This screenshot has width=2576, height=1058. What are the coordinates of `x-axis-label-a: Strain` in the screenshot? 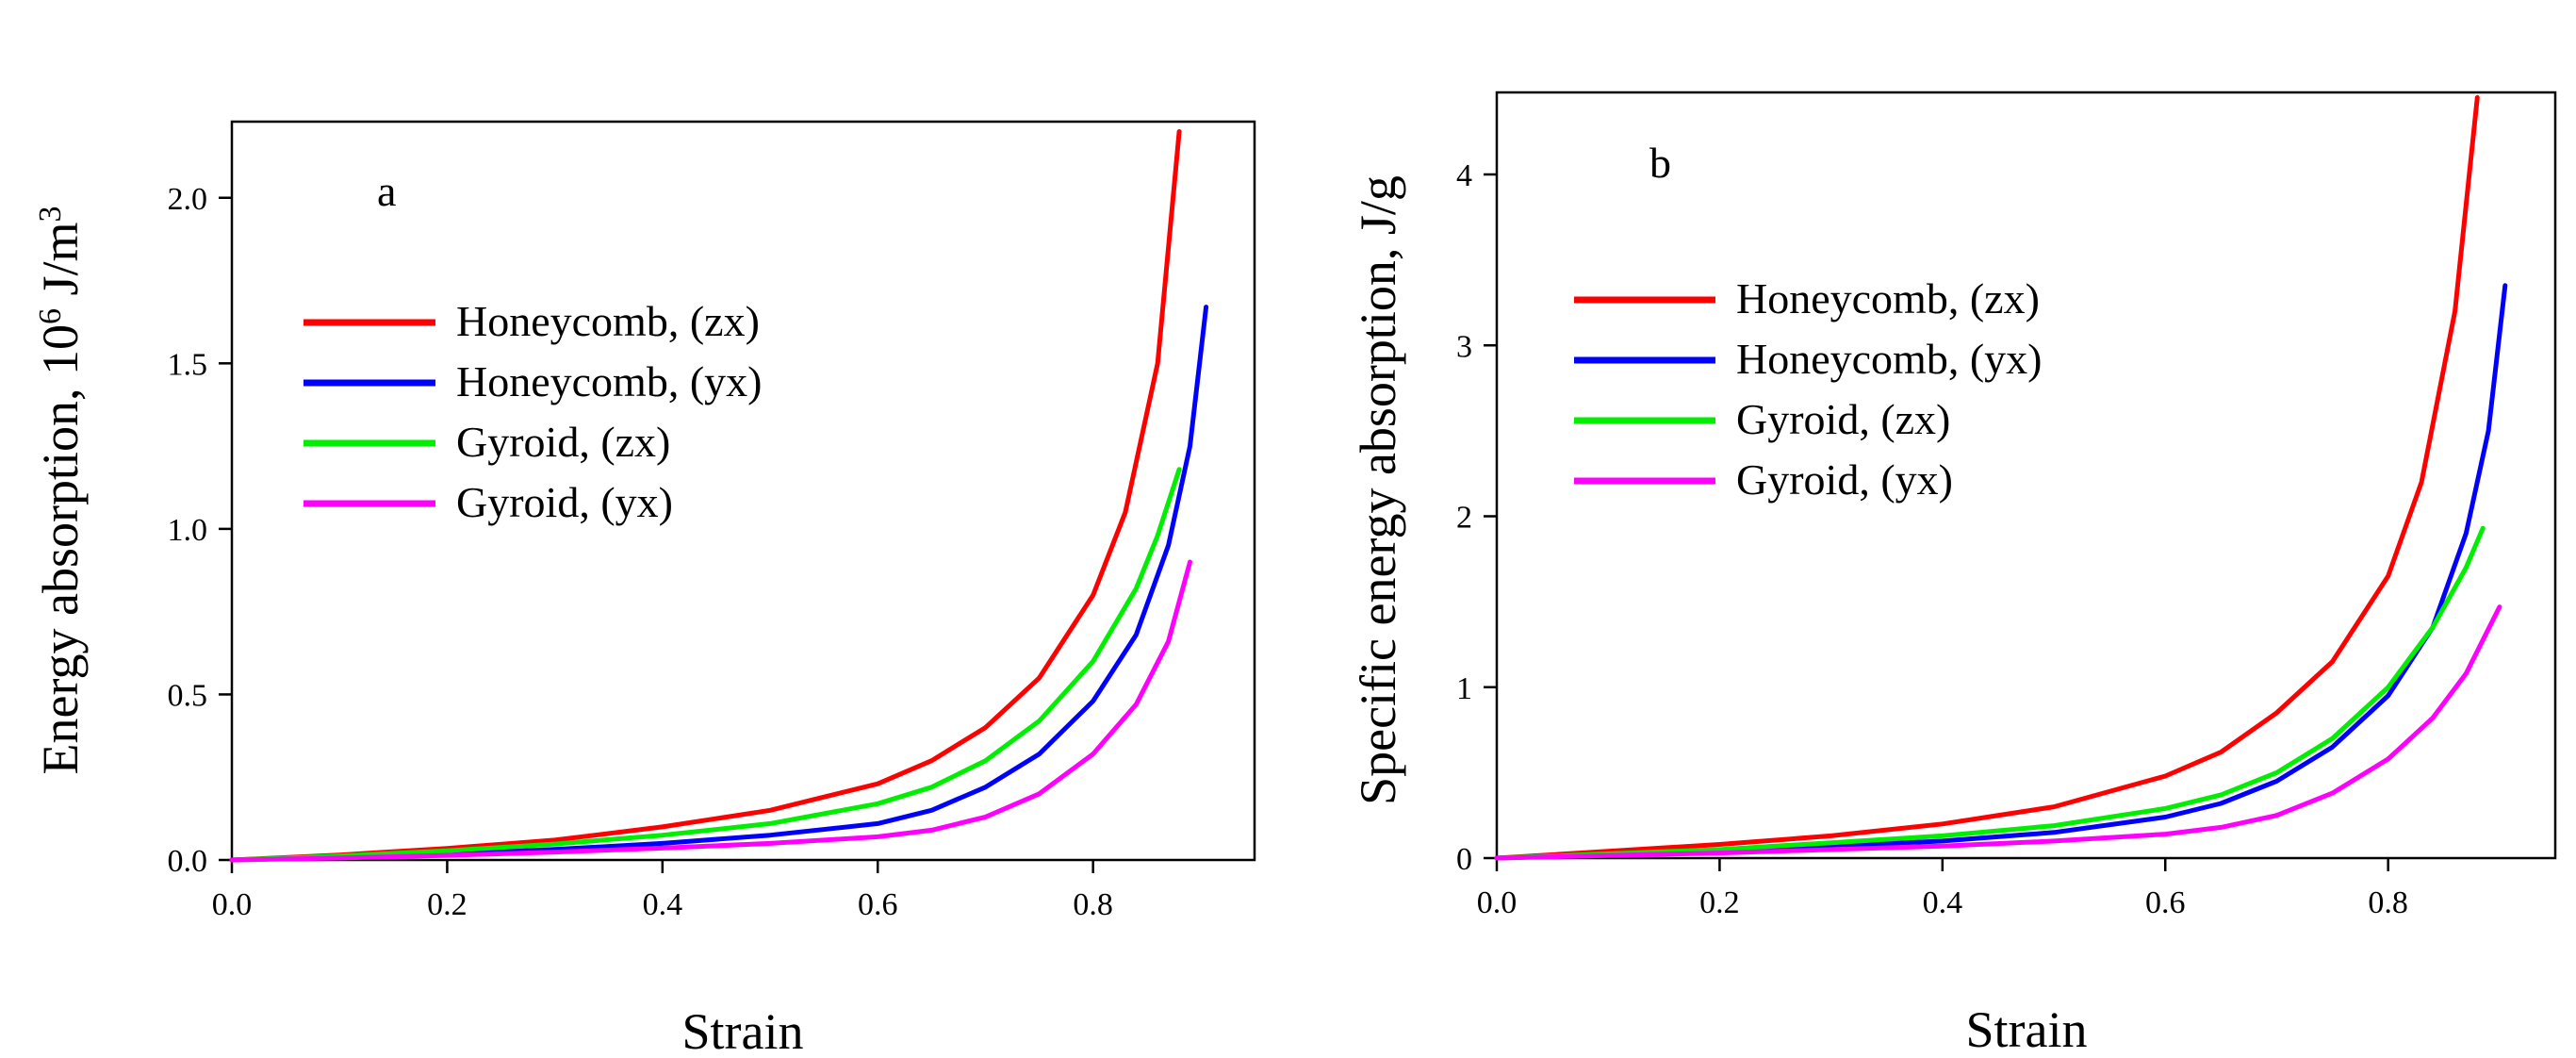 It's located at (743, 1030).